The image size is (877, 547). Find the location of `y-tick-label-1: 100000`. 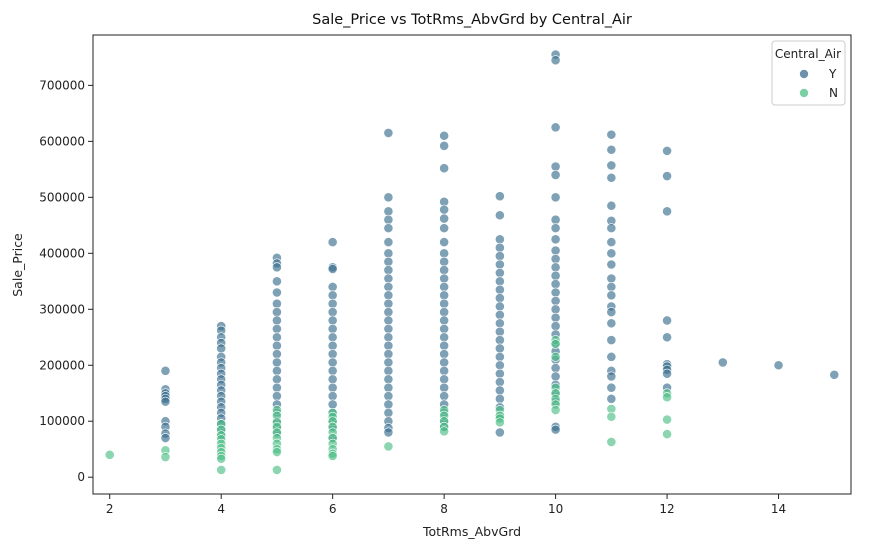

y-tick-label-1: 100000 is located at coordinates (62, 421).